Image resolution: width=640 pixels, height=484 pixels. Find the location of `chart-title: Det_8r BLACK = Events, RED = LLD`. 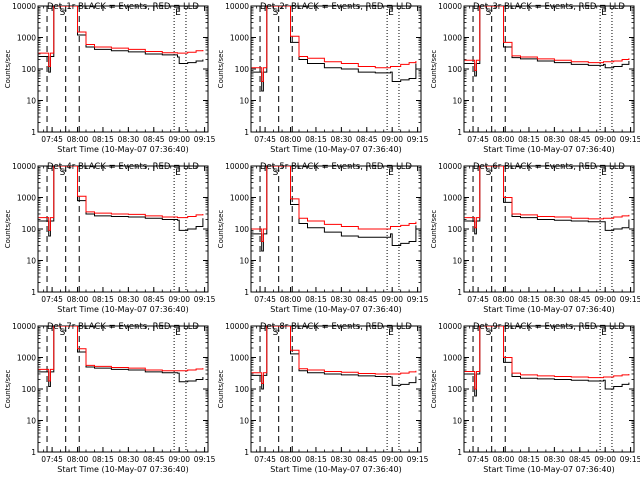

chart-title: Det_8r BLACK = Events, RED = LLD is located at coordinates (336, 327).